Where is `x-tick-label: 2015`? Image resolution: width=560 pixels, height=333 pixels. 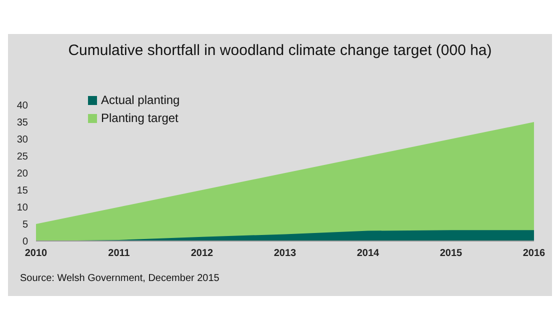
x-tick-label: 2015 is located at coordinates (451, 254).